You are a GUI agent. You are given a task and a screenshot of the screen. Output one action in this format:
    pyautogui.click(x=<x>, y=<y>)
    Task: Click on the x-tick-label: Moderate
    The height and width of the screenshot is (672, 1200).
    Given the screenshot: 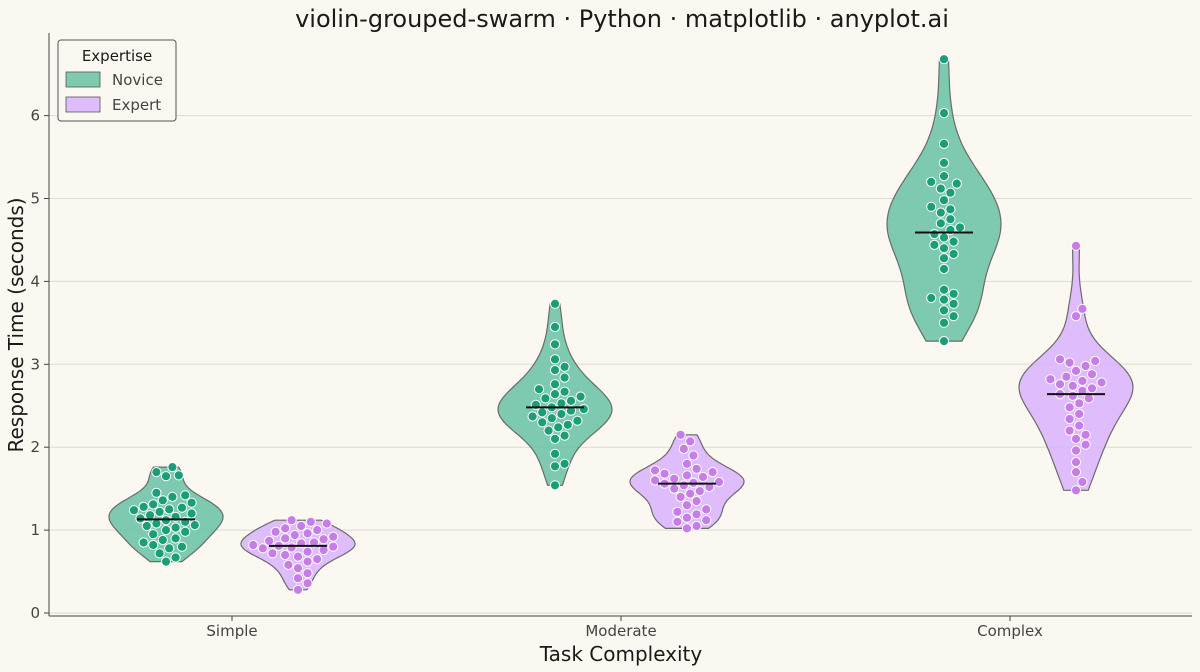 What is the action you would take?
    pyautogui.click(x=620, y=631)
    